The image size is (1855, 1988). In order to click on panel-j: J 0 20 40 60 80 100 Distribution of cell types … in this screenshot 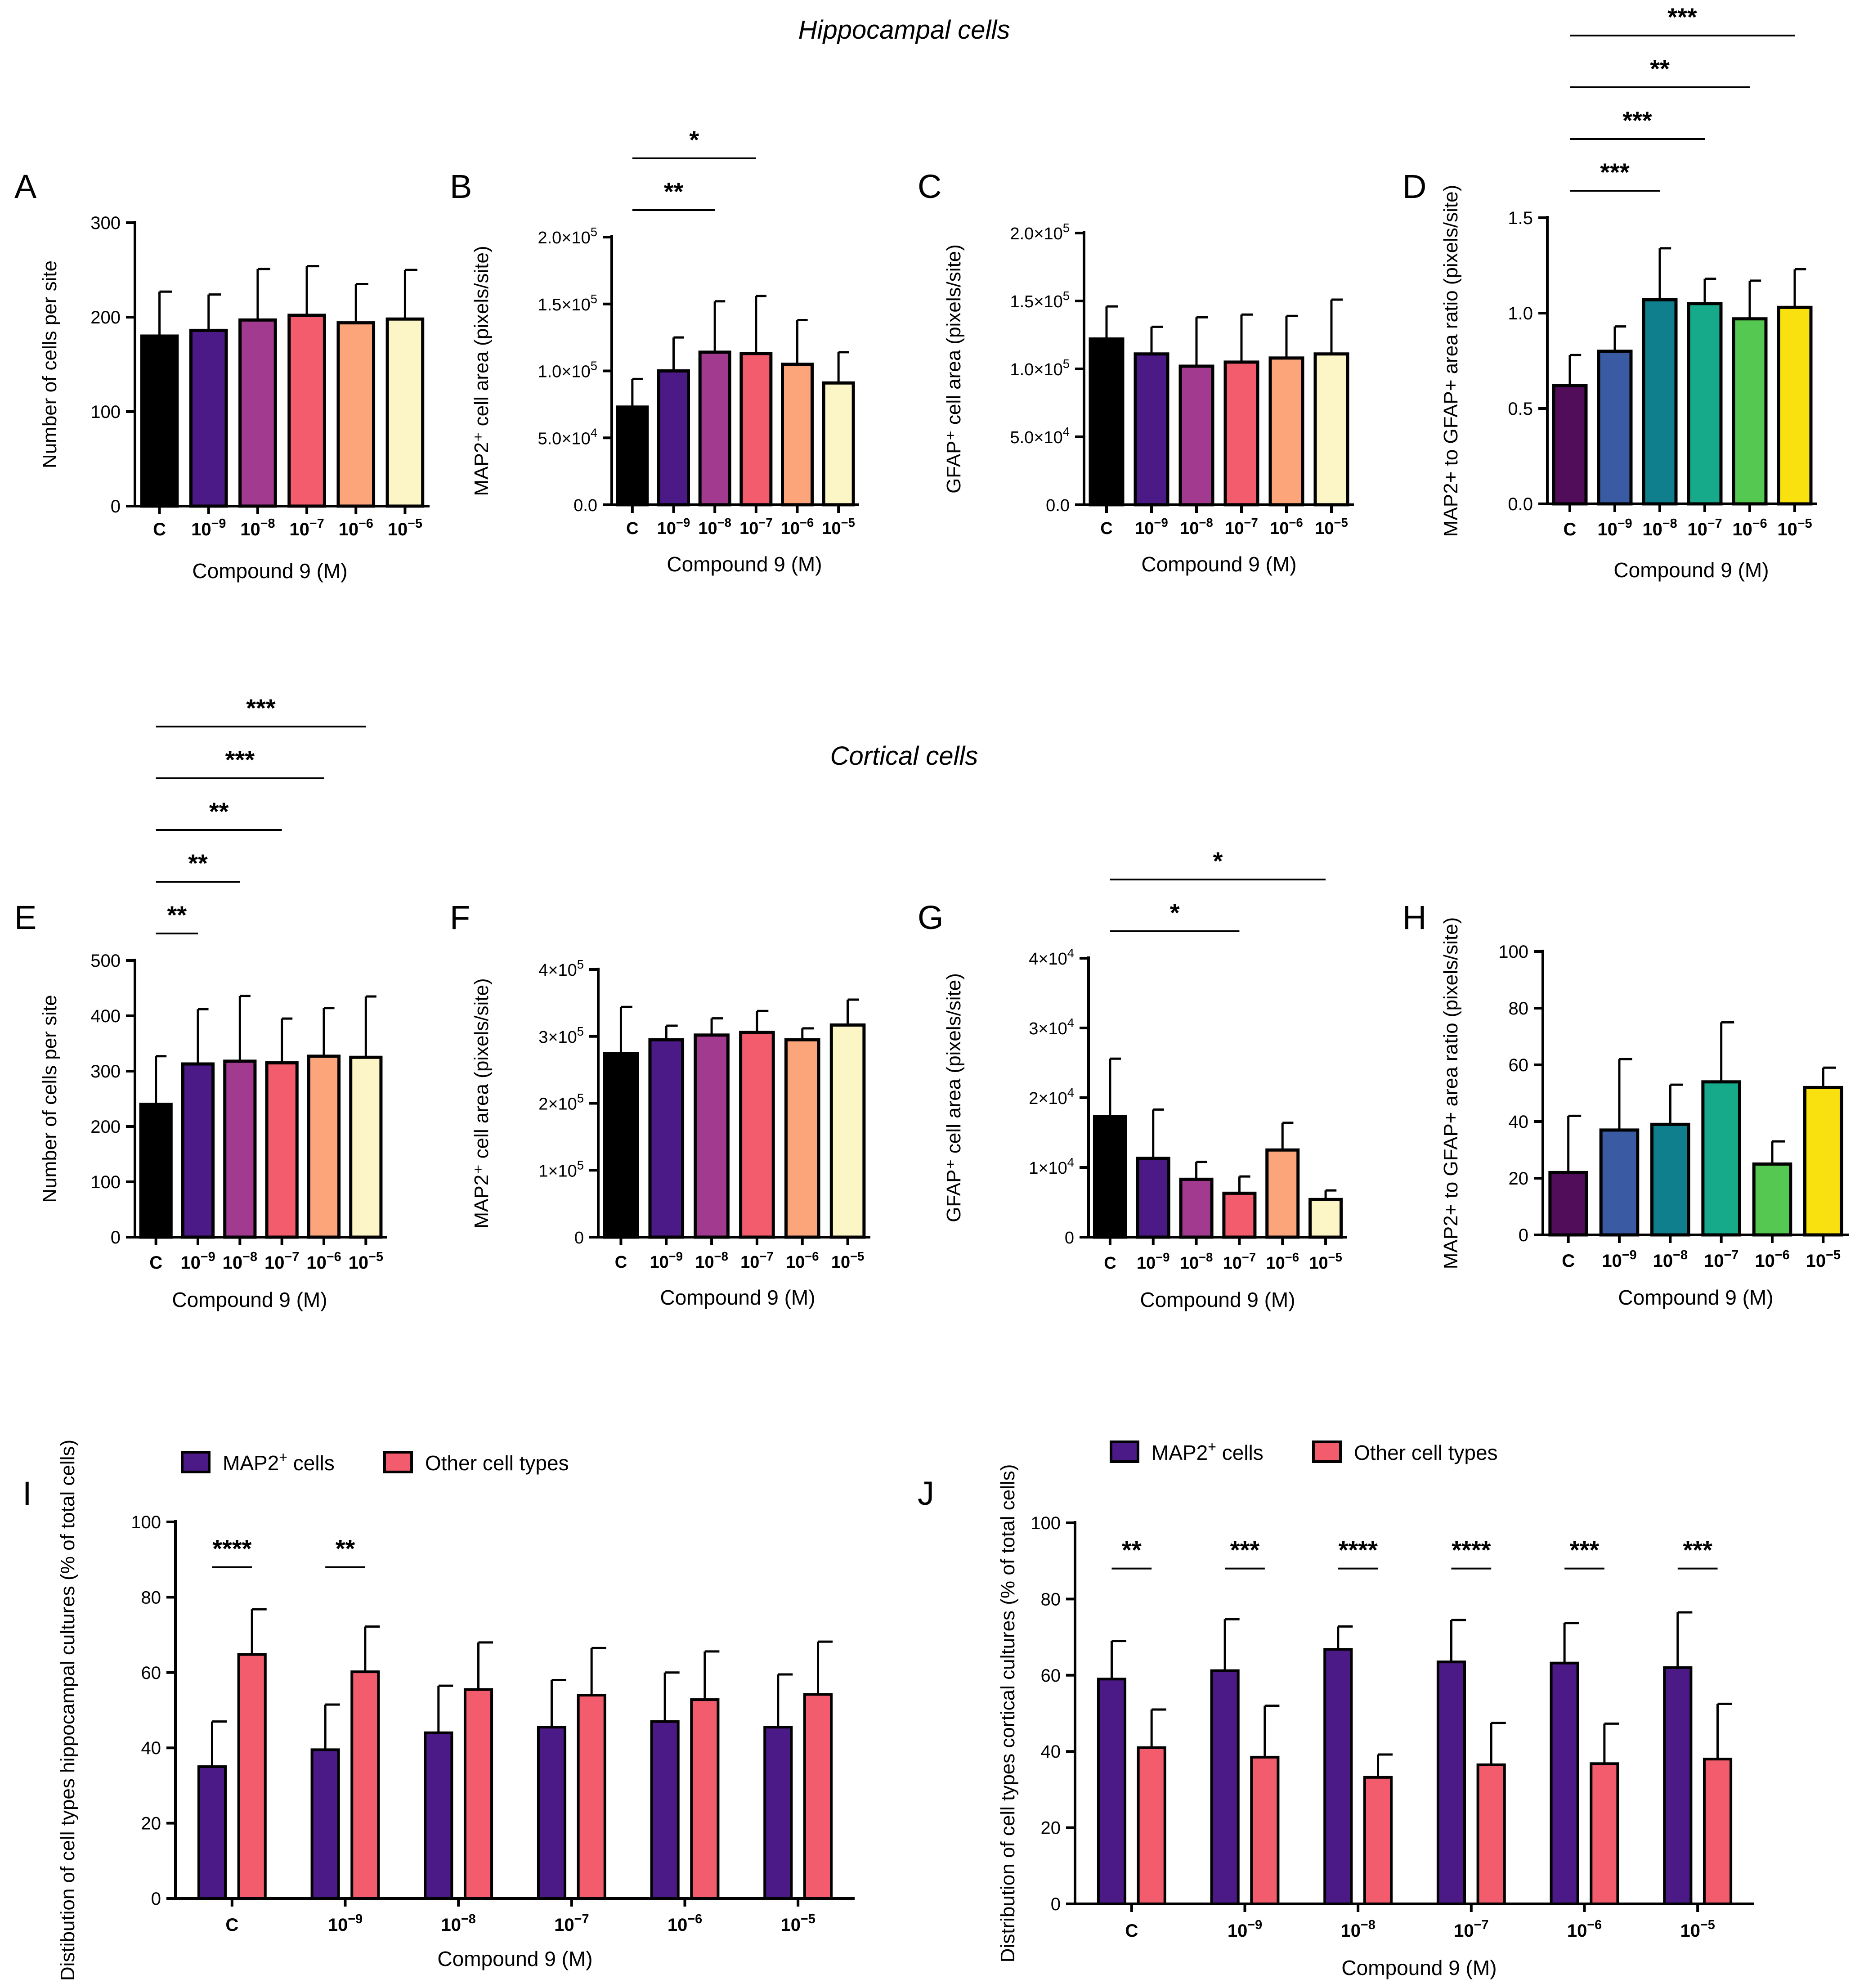, I will do `click(1336, 1709)`.